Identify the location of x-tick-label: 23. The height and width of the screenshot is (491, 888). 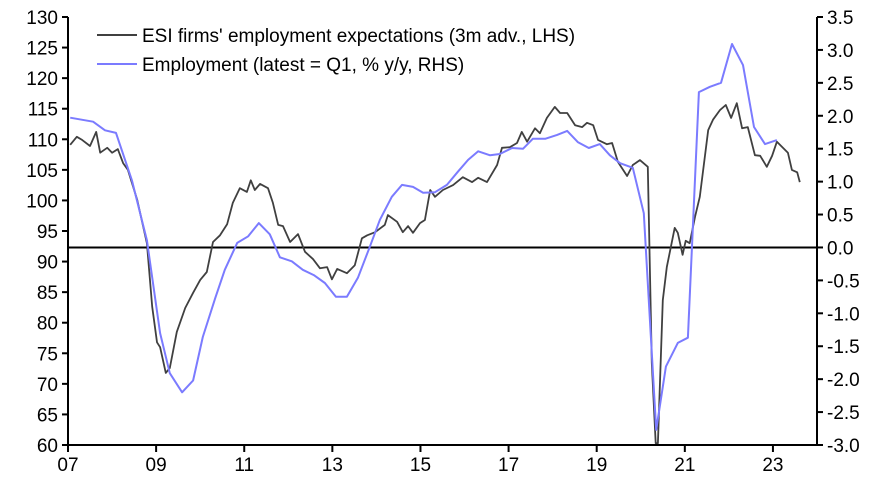
(772, 465).